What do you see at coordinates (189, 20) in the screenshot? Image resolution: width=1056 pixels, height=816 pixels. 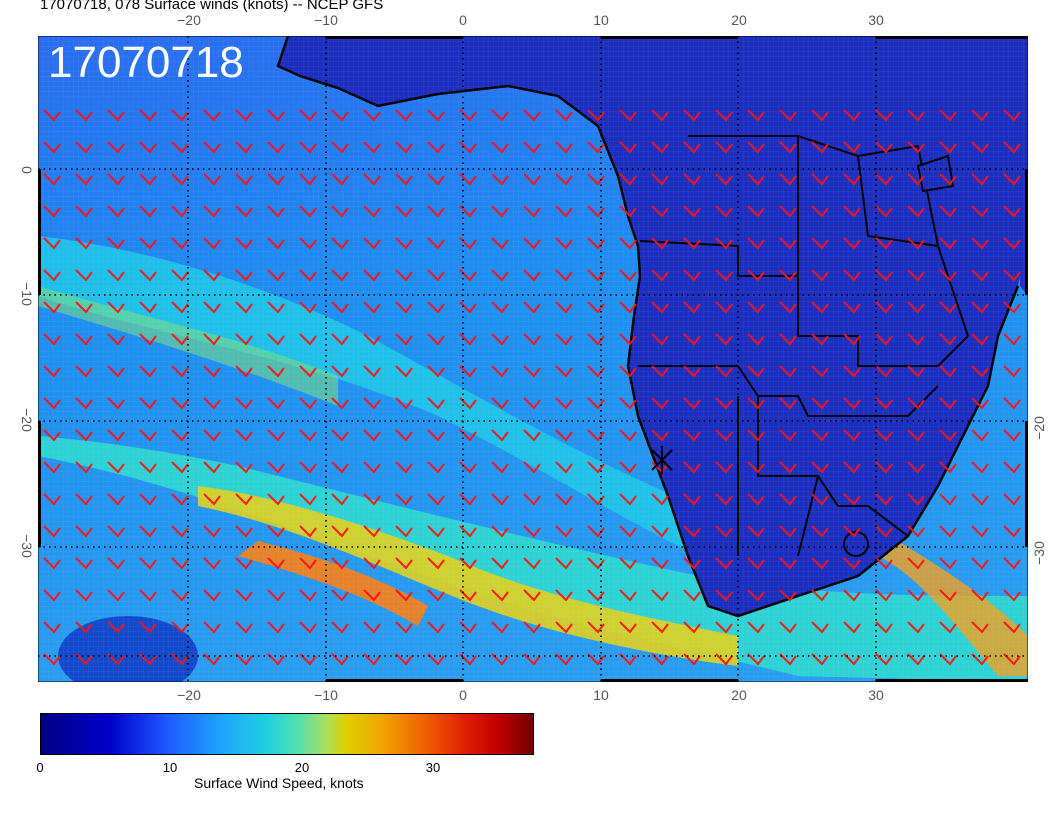 I see `top-lon-tick: −20` at bounding box center [189, 20].